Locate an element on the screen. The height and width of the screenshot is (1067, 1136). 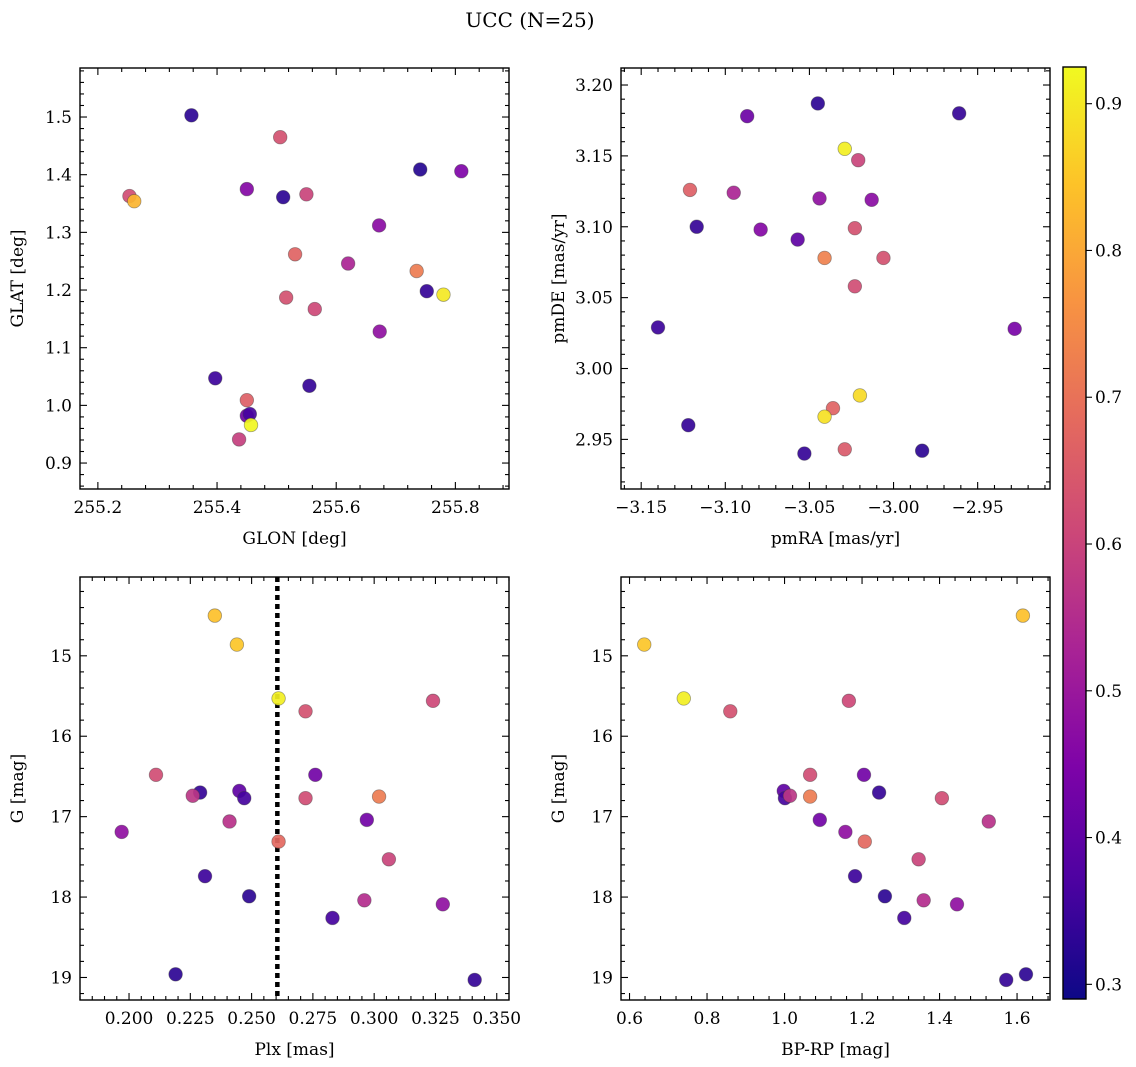
y-tick-label: 2.95 is located at coordinates (594, 440).